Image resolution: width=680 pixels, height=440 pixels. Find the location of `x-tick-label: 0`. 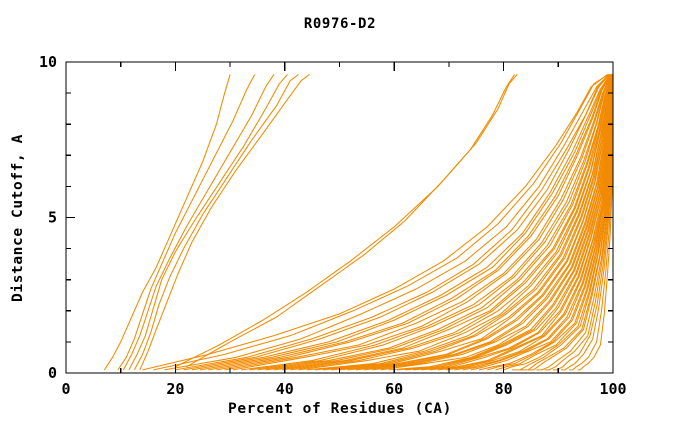

x-tick-label: 0 is located at coordinates (65, 389).